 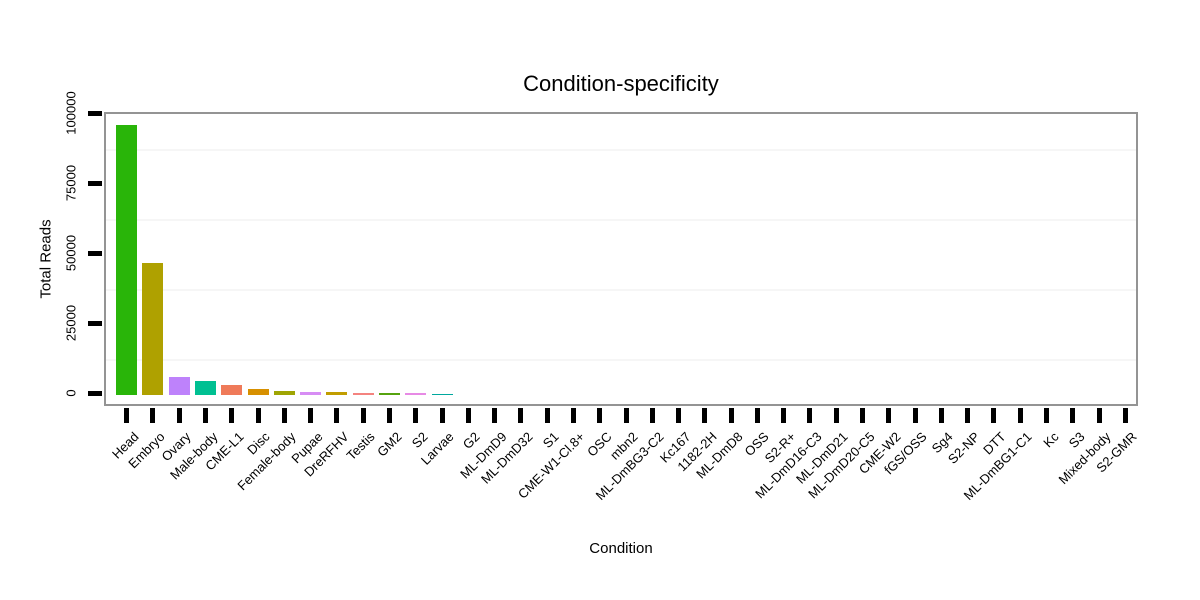 I want to click on bar-larvae, so click(x=442, y=394).